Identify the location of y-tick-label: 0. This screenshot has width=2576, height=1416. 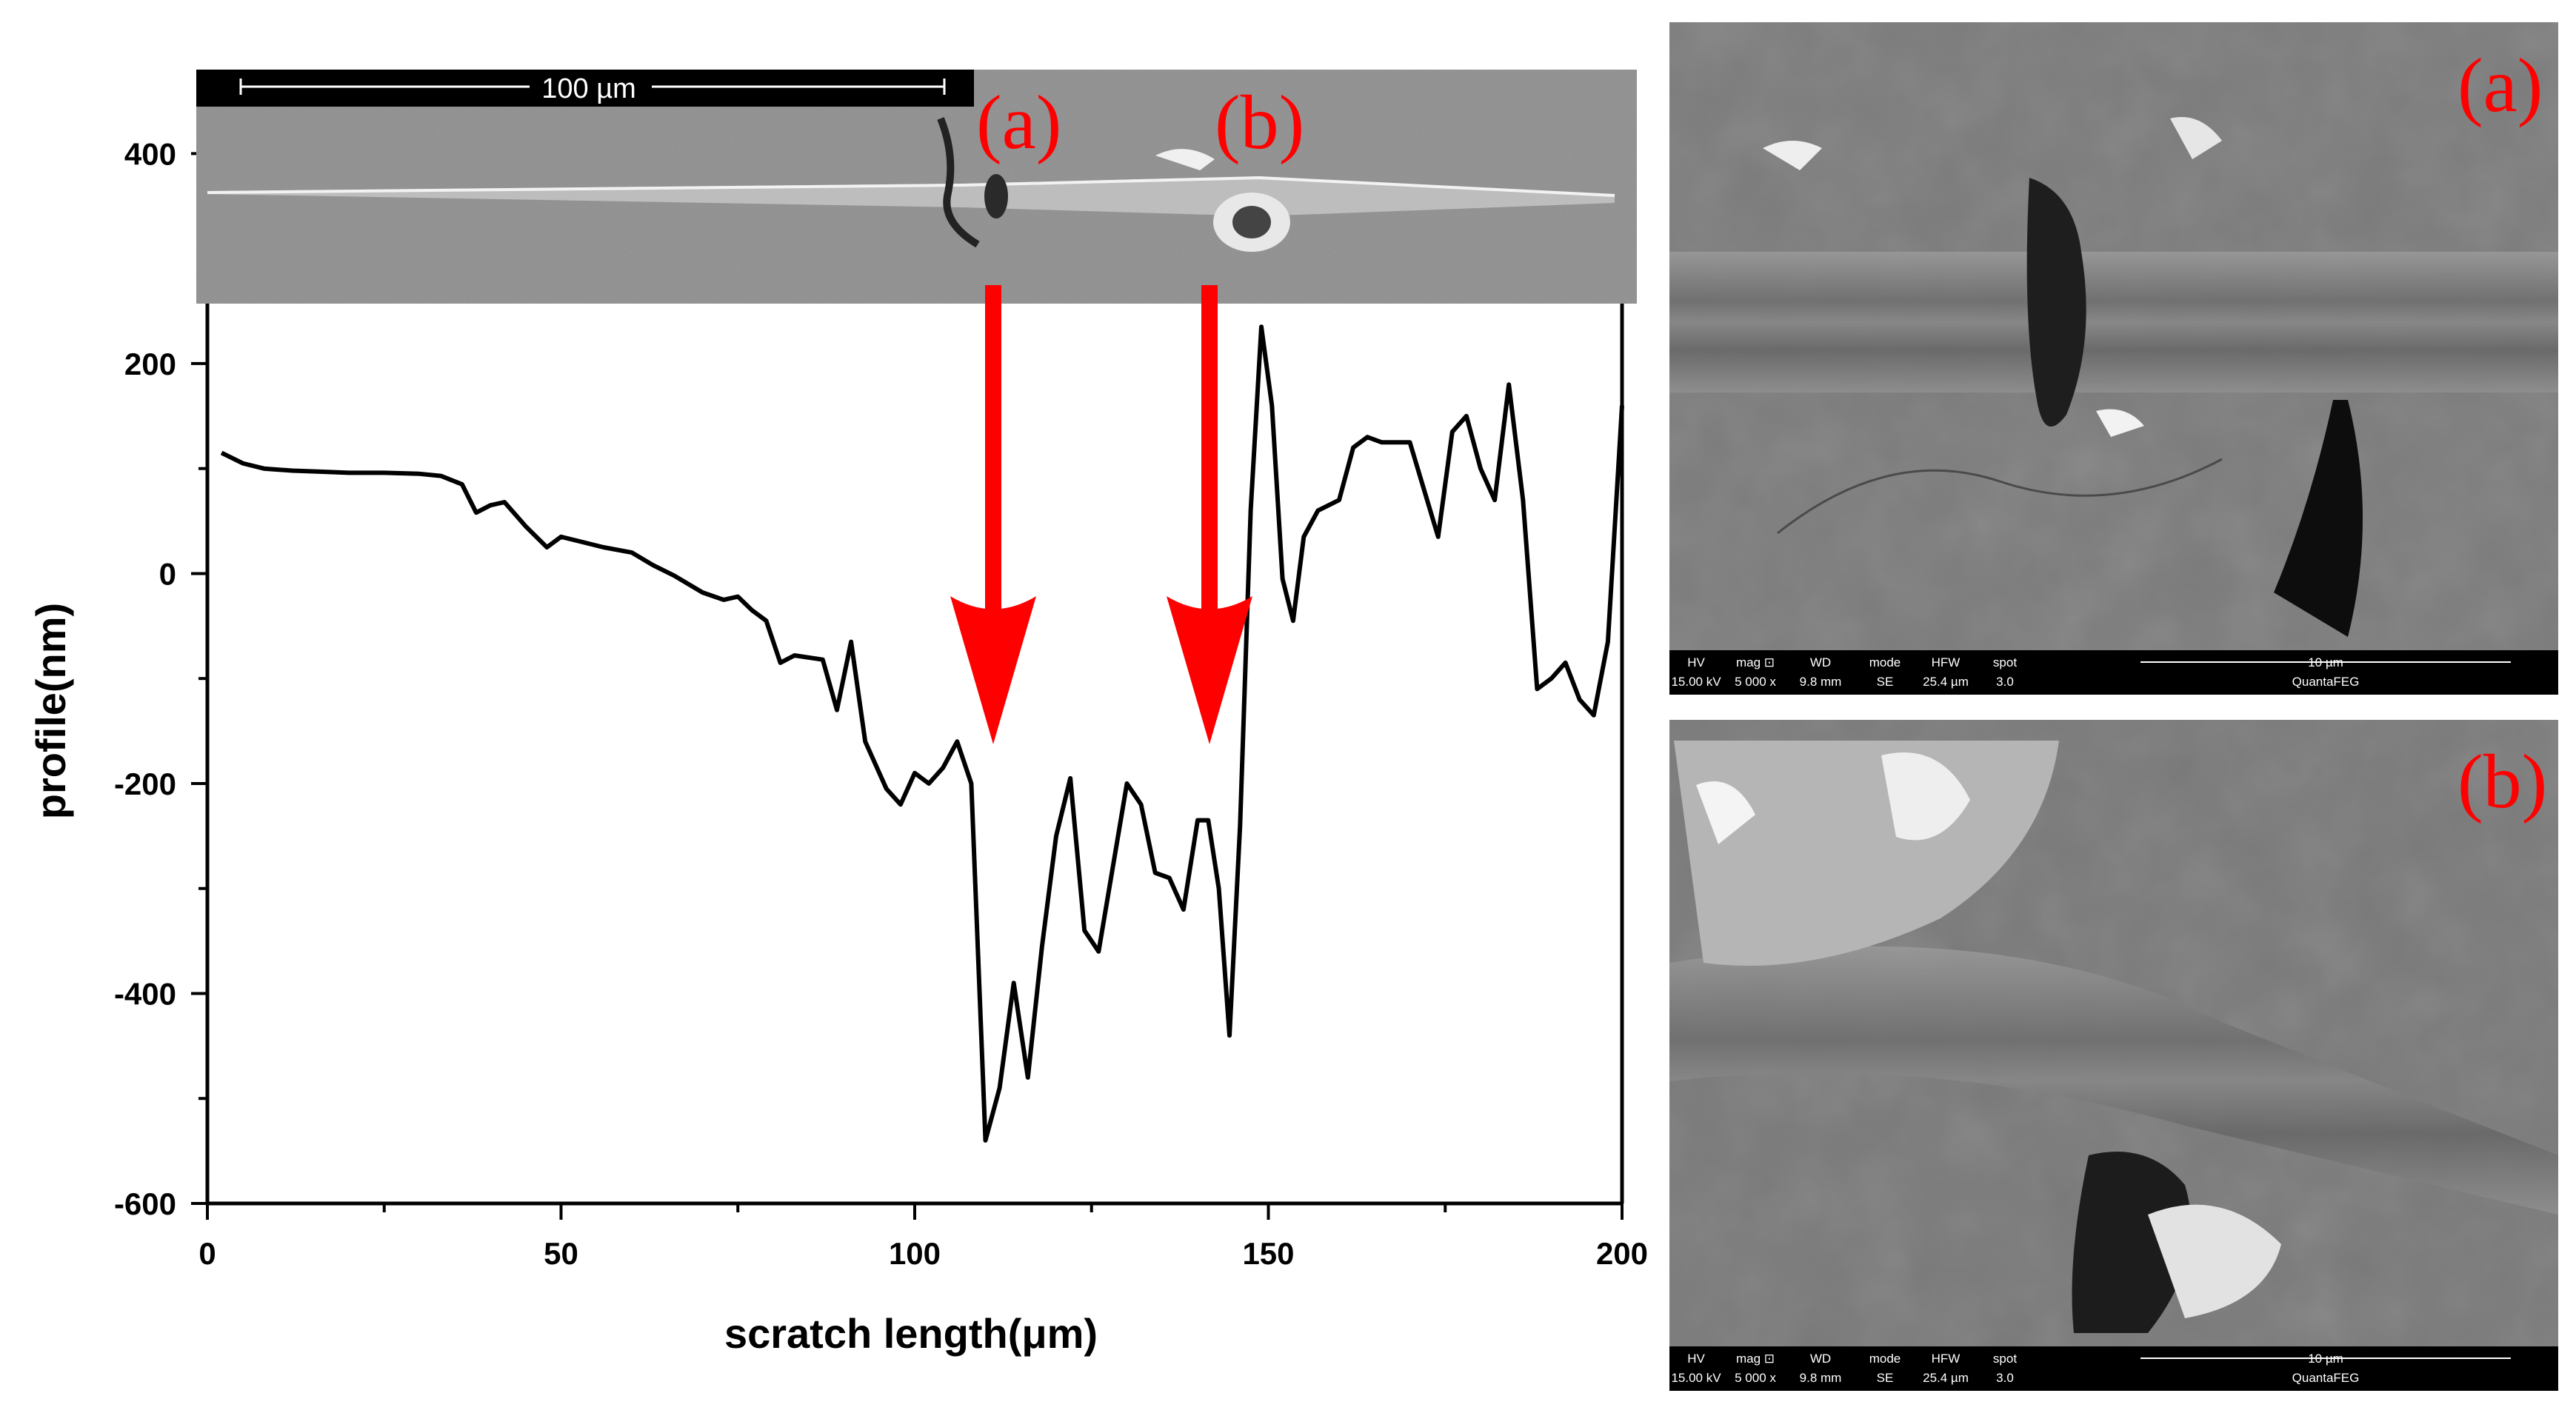
(167, 573).